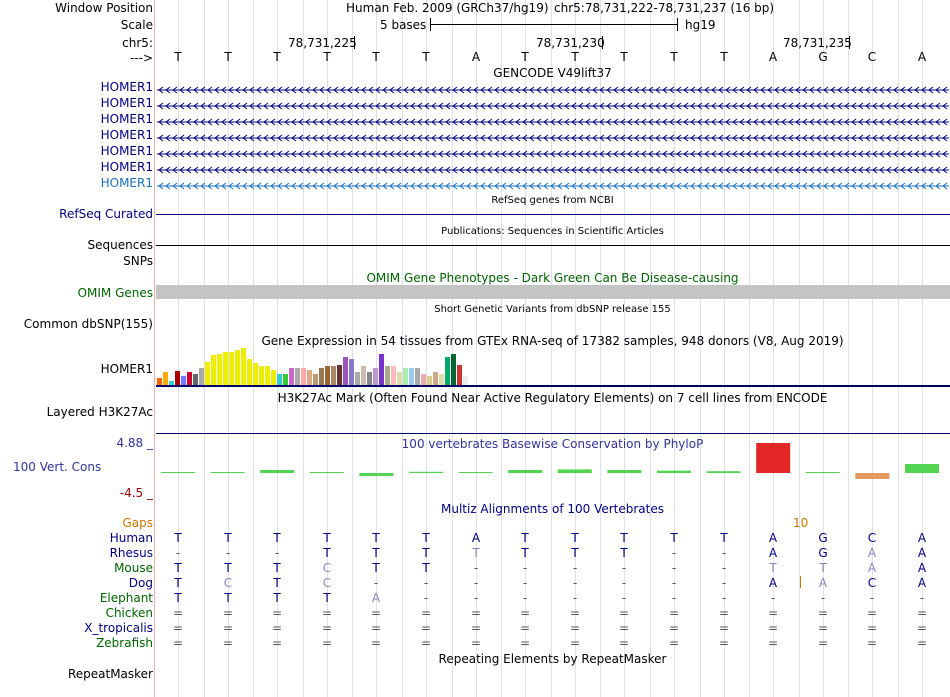 The height and width of the screenshot is (697, 950). Describe the element at coordinates (553, 245) in the screenshot. I see `publications-line` at that location.